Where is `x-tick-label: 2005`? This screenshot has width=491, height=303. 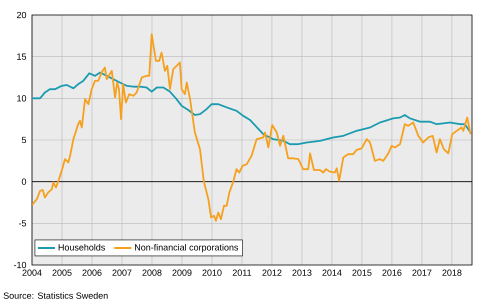
x-tick-label: 2005 is located at coordinates (62, 273).